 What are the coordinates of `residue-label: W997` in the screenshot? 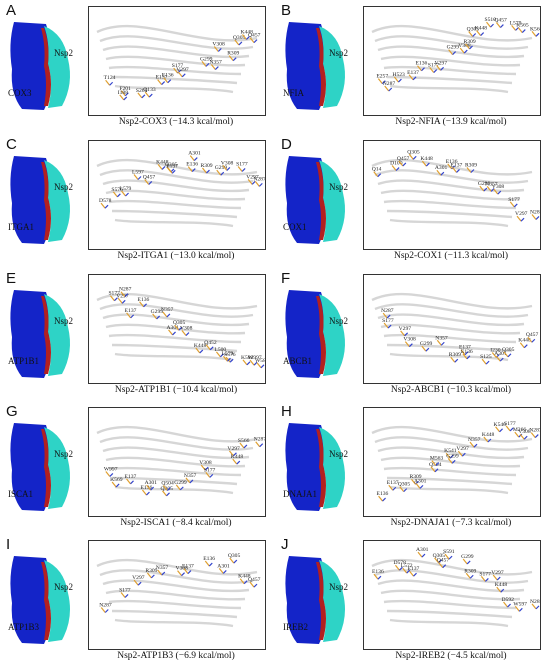 It's located at (255, 358).